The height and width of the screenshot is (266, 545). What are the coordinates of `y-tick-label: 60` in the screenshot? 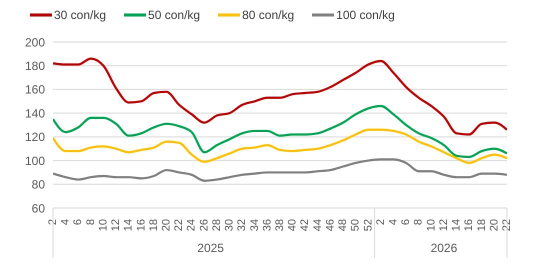 It's located at (39, 208).